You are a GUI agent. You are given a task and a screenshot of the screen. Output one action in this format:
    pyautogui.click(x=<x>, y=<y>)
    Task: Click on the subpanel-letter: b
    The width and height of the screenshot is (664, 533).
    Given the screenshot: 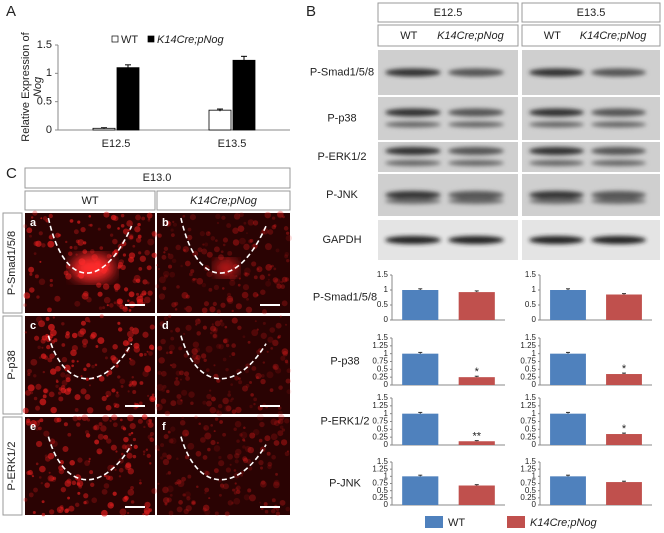 What is the action you would take?
    pyautogui.click(x=165, y=223)
    